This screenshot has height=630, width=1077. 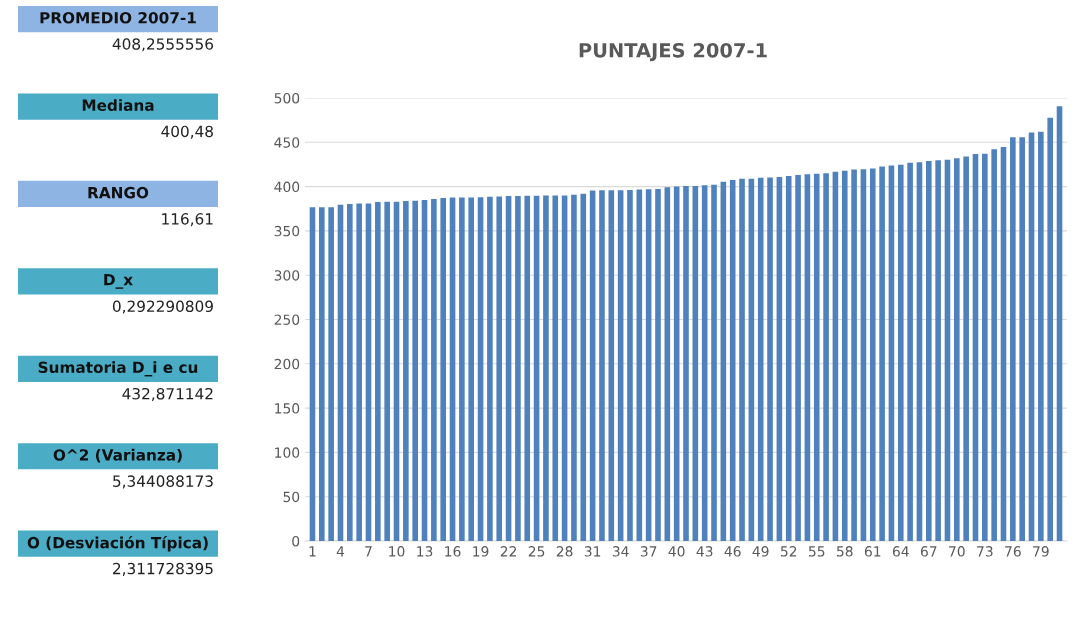 I want to click on x-tick-label: 22, so click(x=508, y=551).